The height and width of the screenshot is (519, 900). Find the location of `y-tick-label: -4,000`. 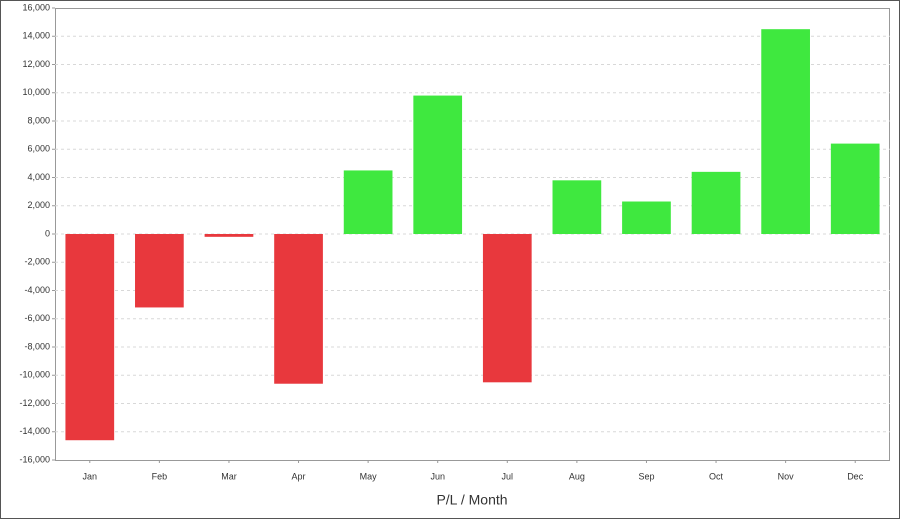

y-tick-label: -4,000 is located at coordinates (37, 290).